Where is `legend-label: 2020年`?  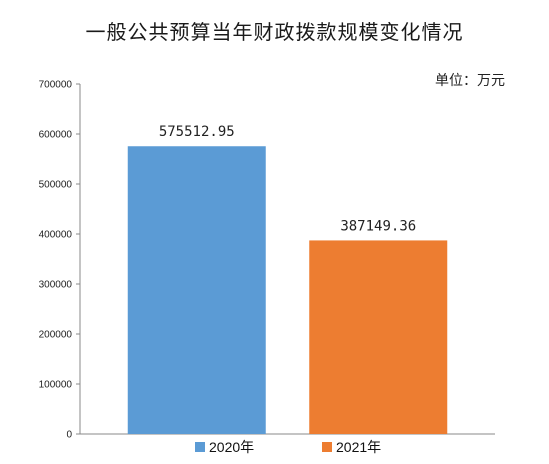 legend-label: 2020年 is located at coordinates (231, 447).